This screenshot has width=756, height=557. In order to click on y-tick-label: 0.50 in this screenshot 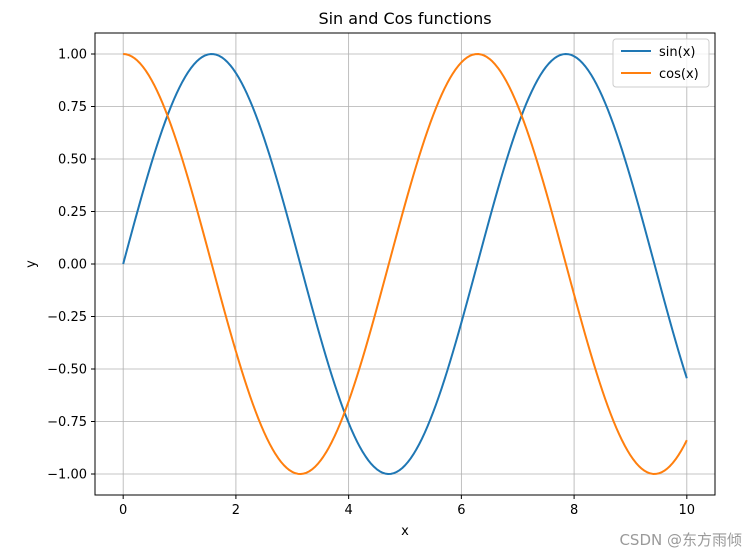, I will do `click(72, 160)`.